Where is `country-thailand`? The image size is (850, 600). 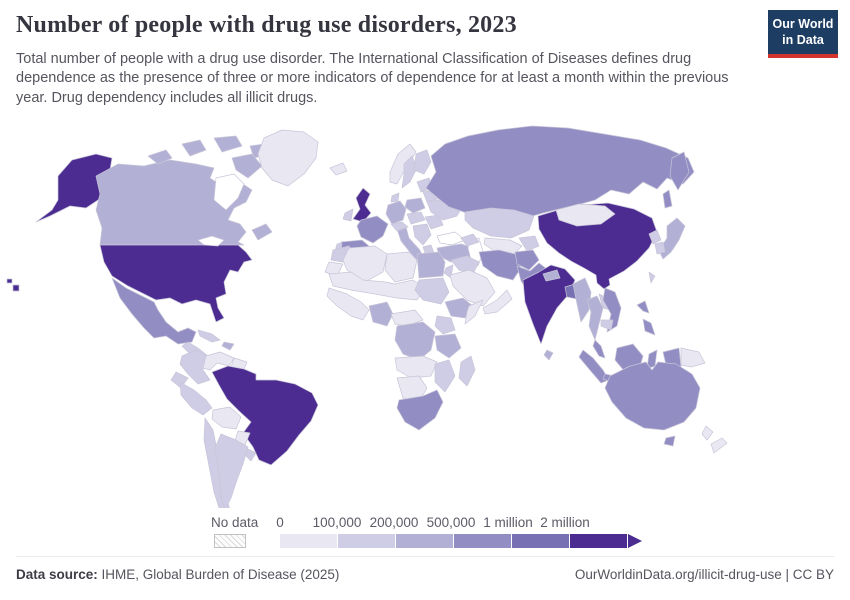
country-thailand is located at coordinates (595, 318).